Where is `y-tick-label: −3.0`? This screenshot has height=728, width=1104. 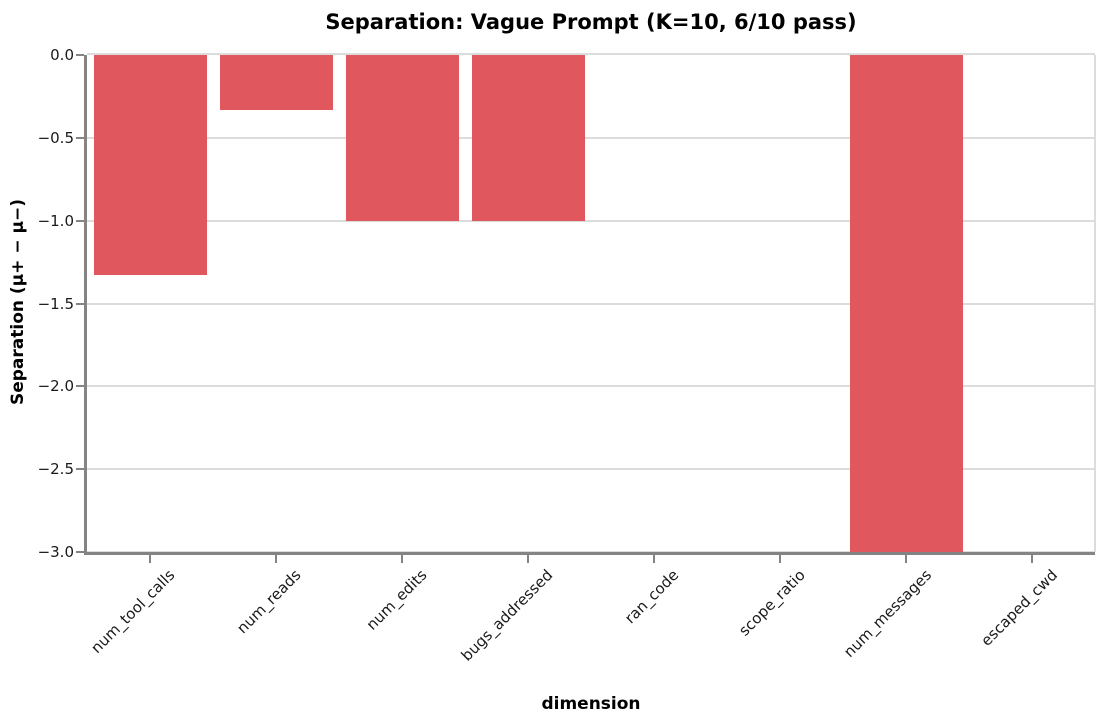 y-tick-label: −3.0 is located at coordinates (55, 552).